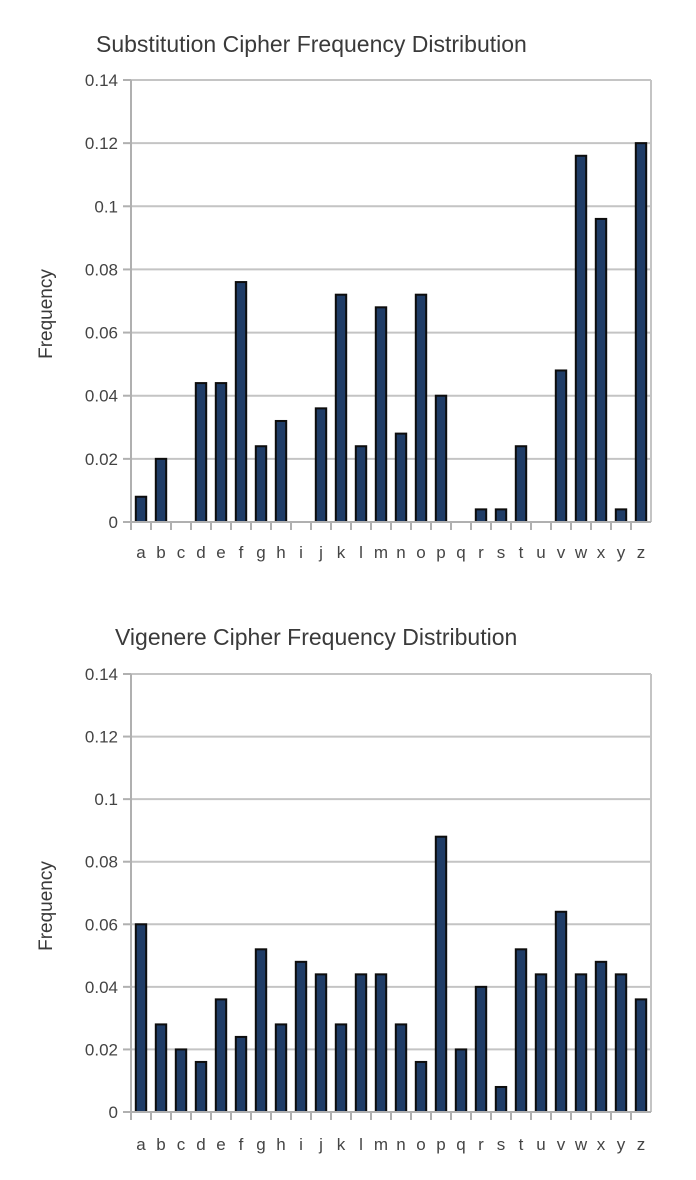  Describe the element at coordinates (101, 80) in the screenshot. I see `y-tick-label: 0.14` at that location.